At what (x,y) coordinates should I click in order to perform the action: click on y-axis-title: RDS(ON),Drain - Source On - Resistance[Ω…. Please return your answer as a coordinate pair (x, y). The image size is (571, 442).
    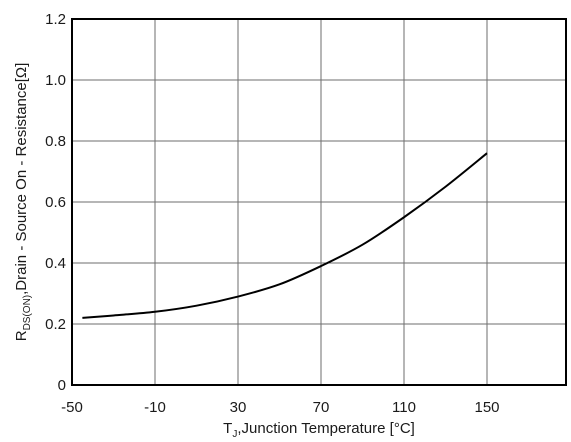
    Looking at the image, I should click on (23, 202).